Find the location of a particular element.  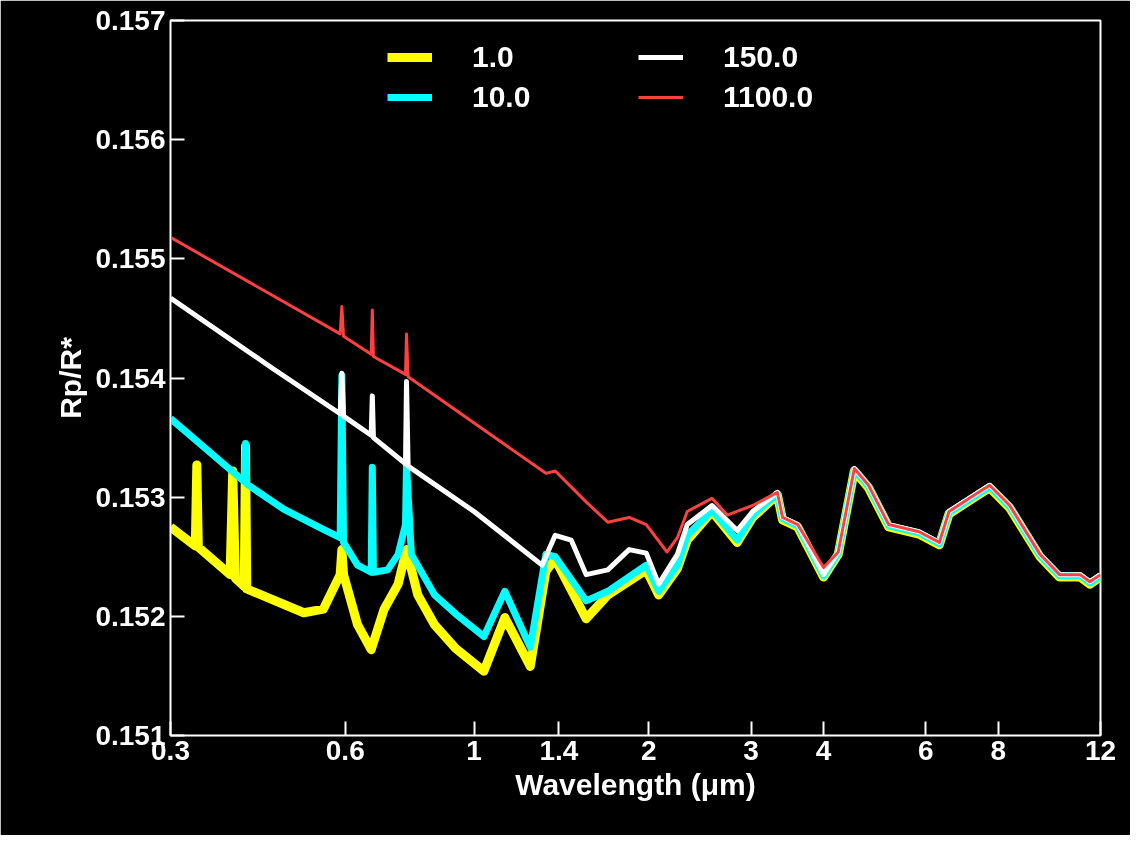

y-tick-label: 0.157 is located at coordinates (130, 20).